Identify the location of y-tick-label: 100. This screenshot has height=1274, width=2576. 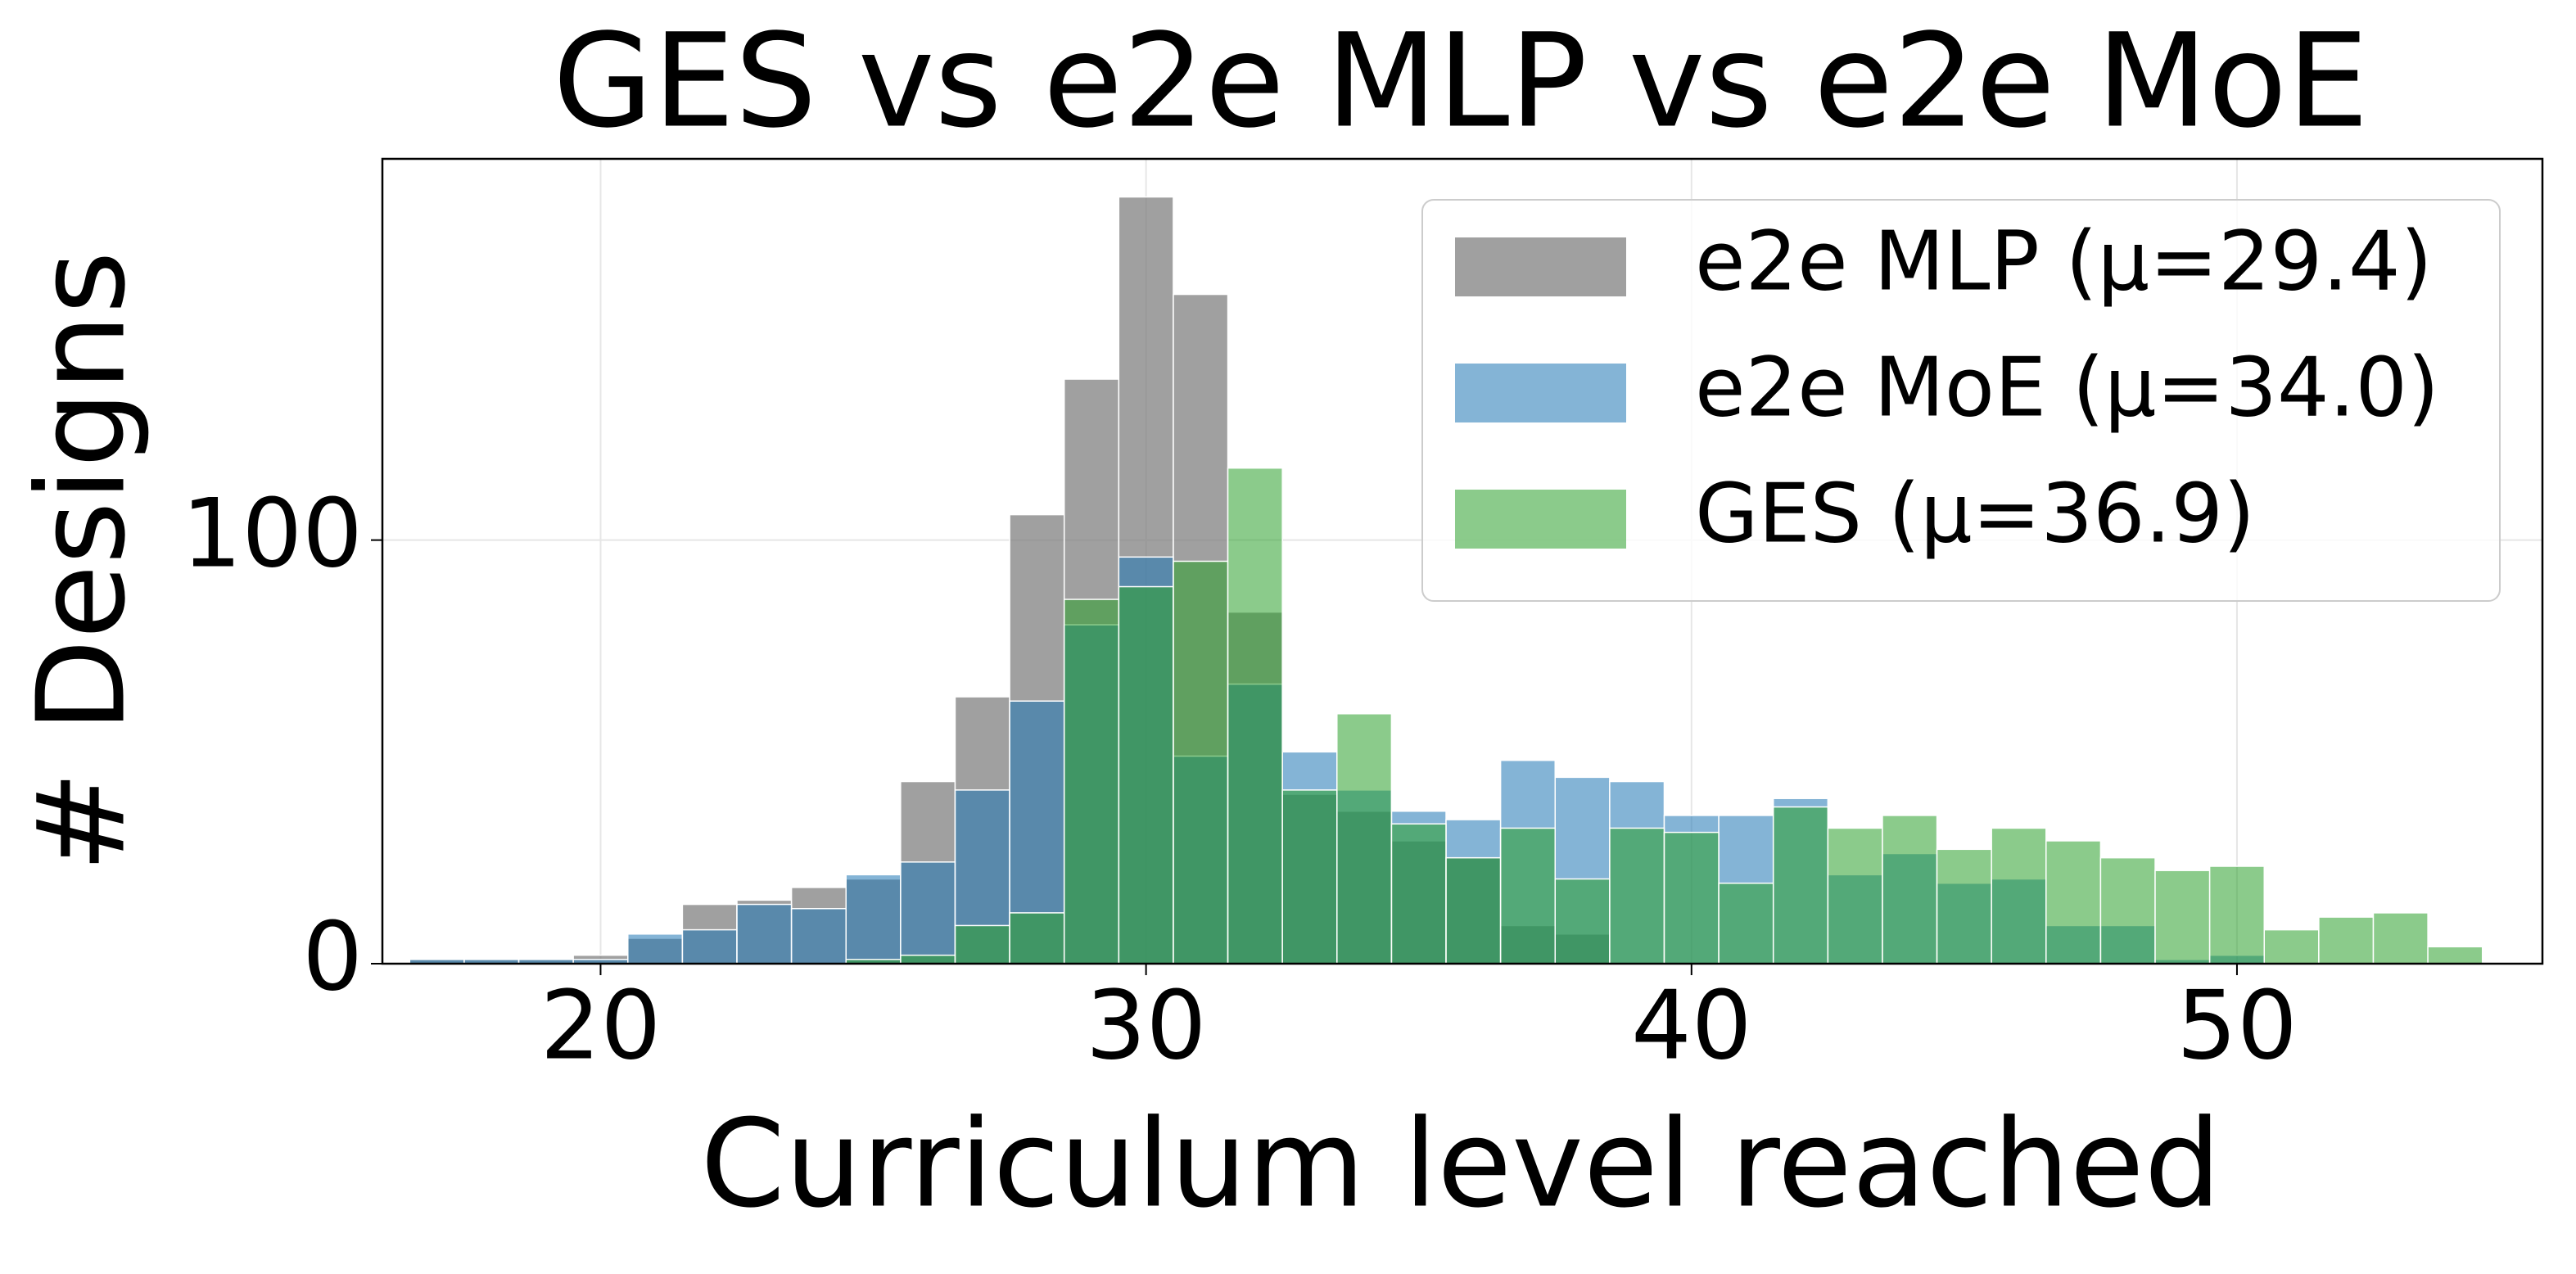
(272, 533).